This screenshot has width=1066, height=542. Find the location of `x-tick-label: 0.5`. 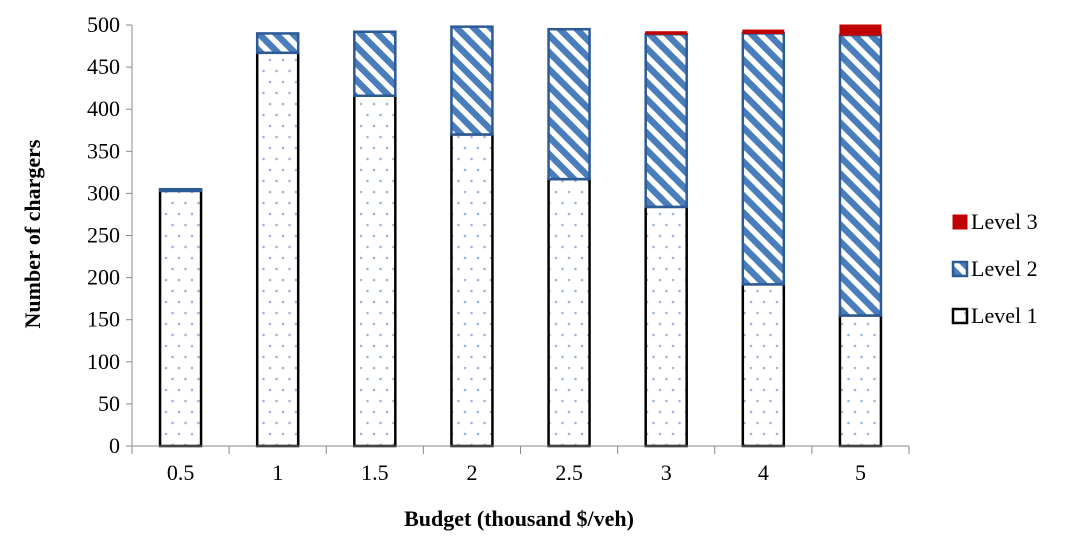

x-tick-label: 0.5 is located at coordinates (181, 472).